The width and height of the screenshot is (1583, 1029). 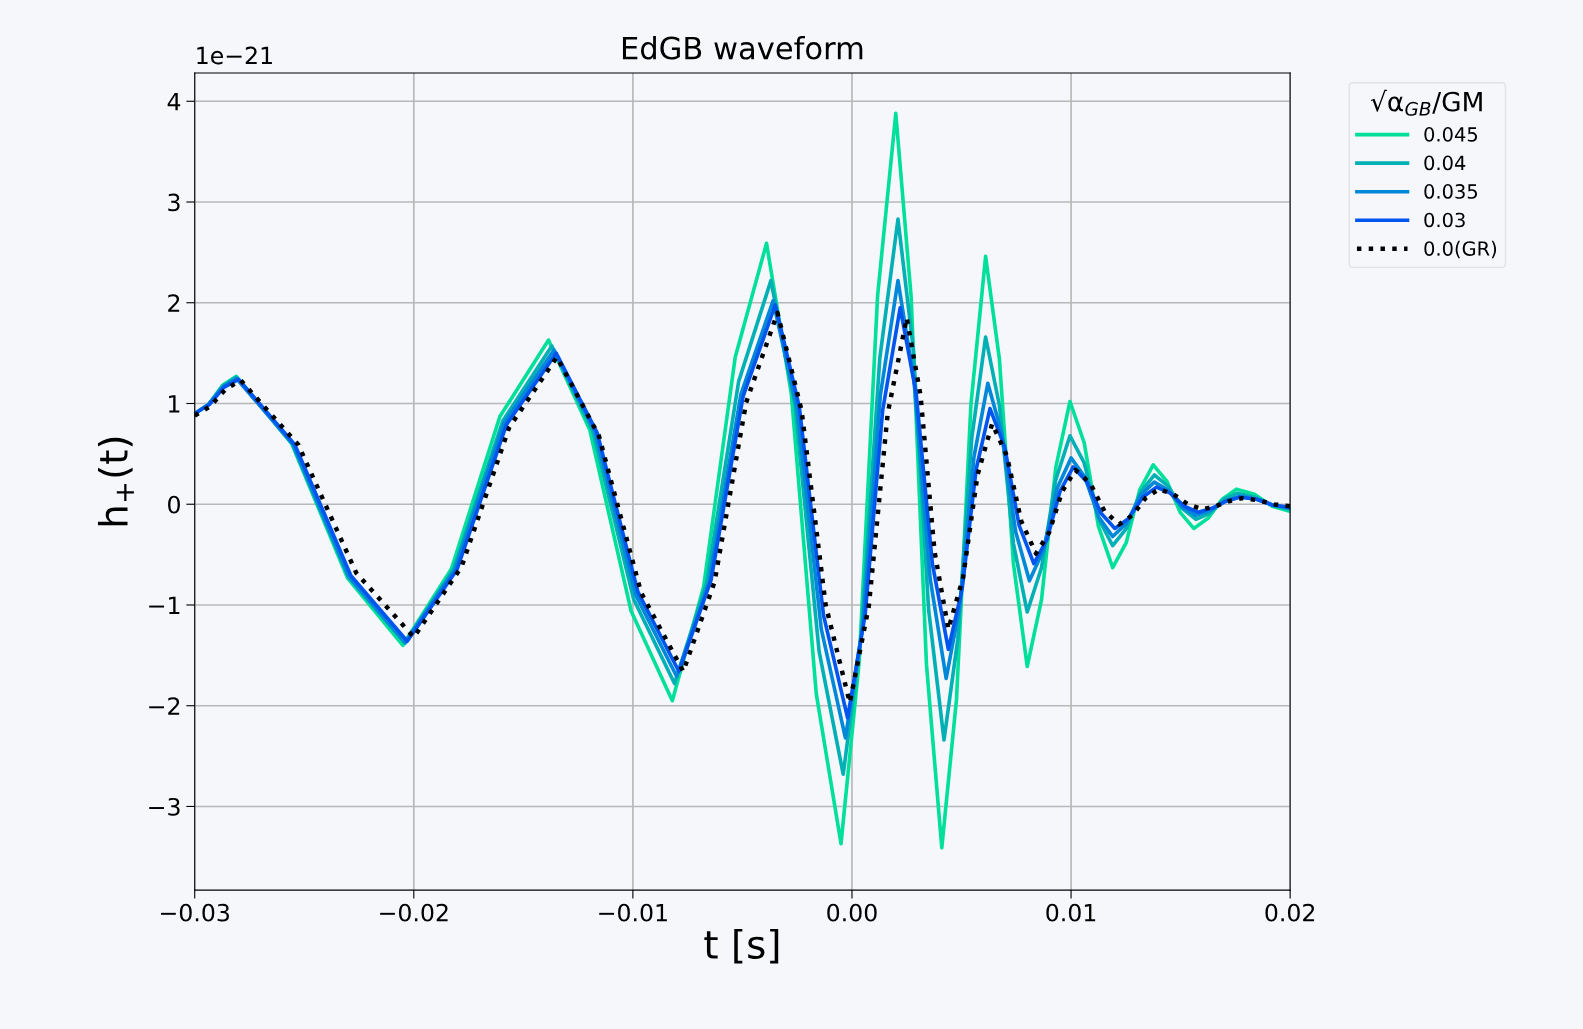 I want to click on legend-label: 0.03, so click(x=1444, y=220).